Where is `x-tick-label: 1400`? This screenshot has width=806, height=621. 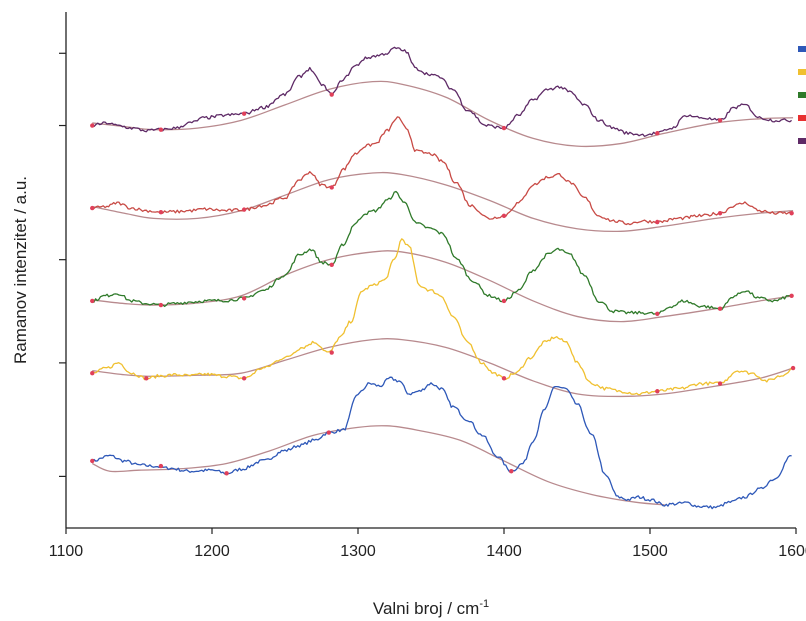 x-tick-label: 1400 is located at coordinates (504, 551).